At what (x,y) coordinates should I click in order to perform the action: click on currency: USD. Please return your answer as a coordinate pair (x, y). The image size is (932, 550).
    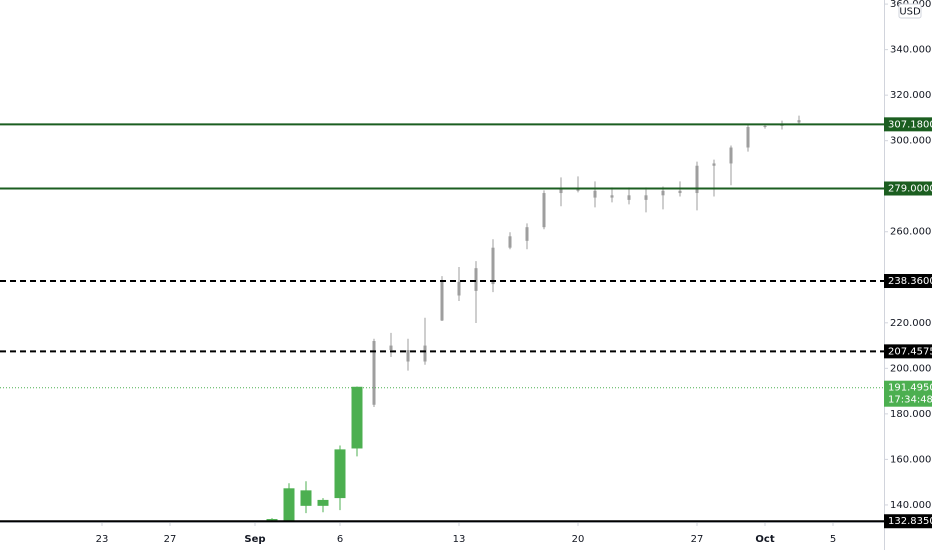
    Looking at the image, I should click on (910, 12).